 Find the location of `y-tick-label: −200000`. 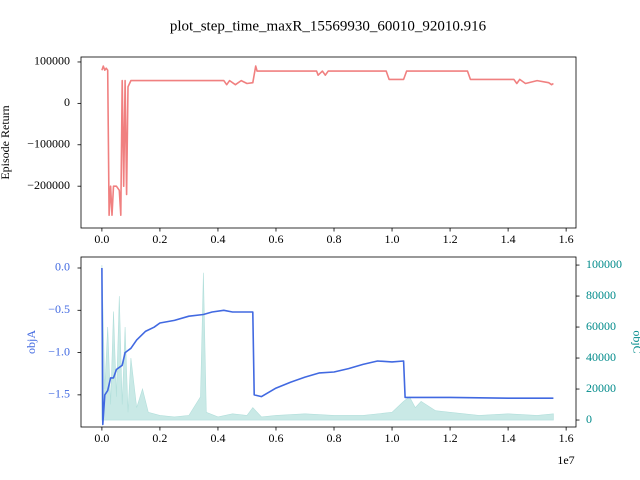

y-tick-label: −200000 is located at coordinates (48, 185).